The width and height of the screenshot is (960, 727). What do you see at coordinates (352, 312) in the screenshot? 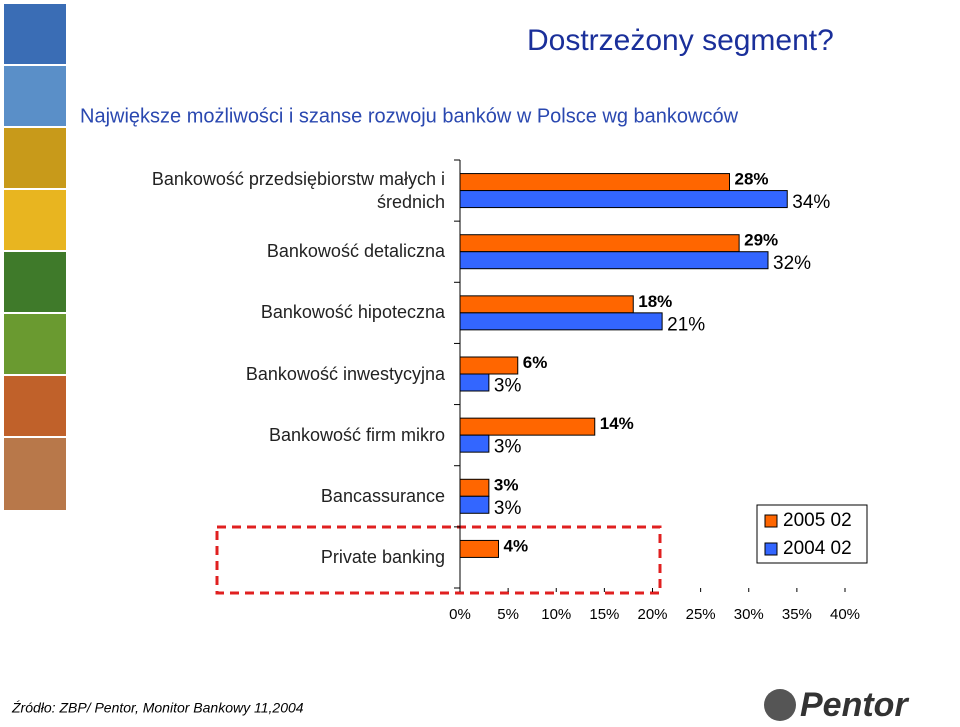
I see `category-label: Bankowość hipoteczna` at bounding box center [352, 312].